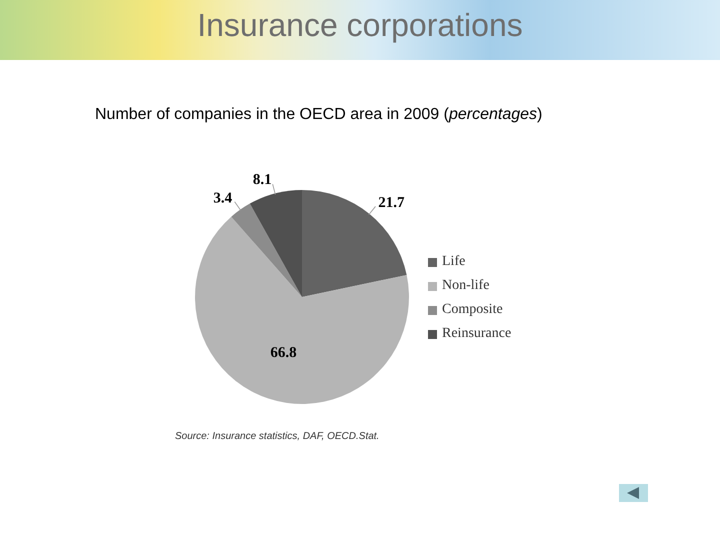 The height and width of the screenshot is (540, 720). I want to click on data-label: 8.1, so click(262, 180).